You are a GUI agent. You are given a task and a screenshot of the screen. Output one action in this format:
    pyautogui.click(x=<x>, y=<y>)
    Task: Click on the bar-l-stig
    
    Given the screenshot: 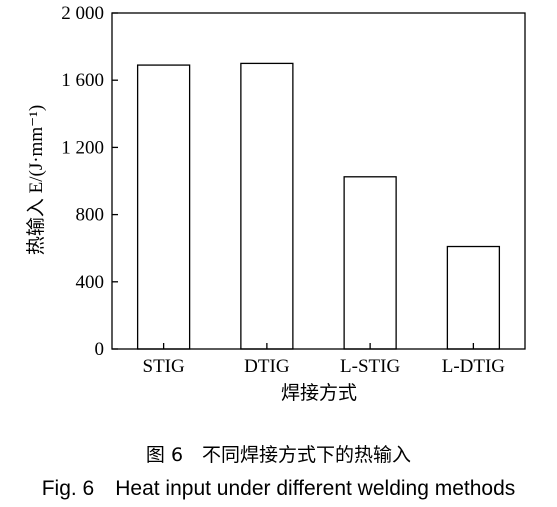 What is the action you would take?
    pyautogui.click(x=370, y=263)
    